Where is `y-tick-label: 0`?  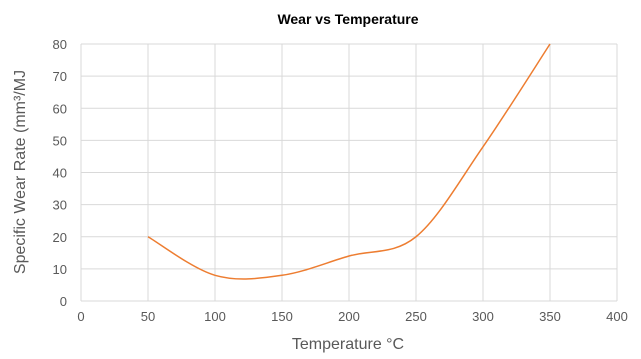 y-tick-label: 0 is located at coordinates (63, 301).